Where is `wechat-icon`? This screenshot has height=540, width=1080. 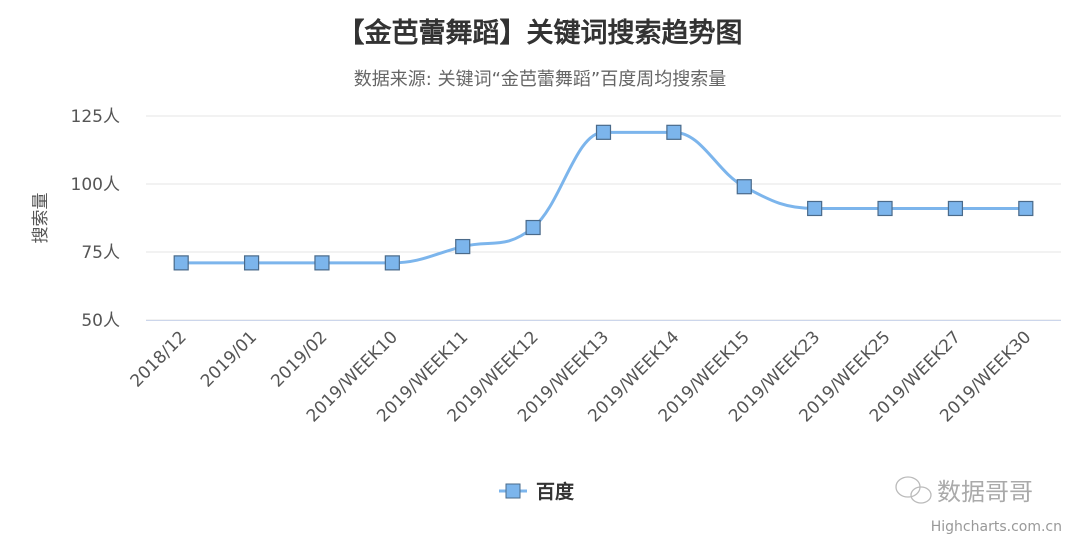 wechat-icon is located at coordinates (913, 490).